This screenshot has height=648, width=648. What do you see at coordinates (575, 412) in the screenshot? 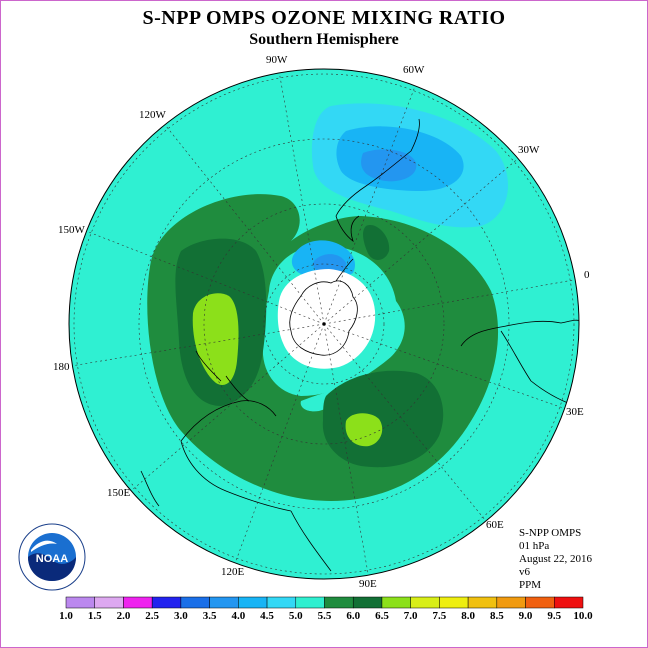
I see `lon-label-30e: 30E` at bounding box center [575, 412].